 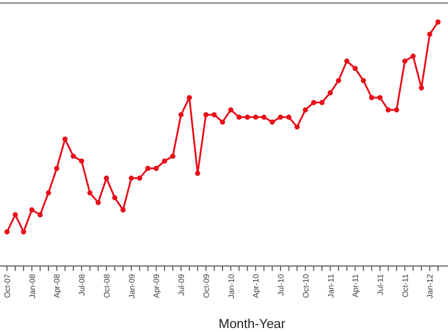 What do you see at coordinates (252, 323) in the screenshot?
I see `x-axis-title: Month-Year` at bounding box center [252, 323].